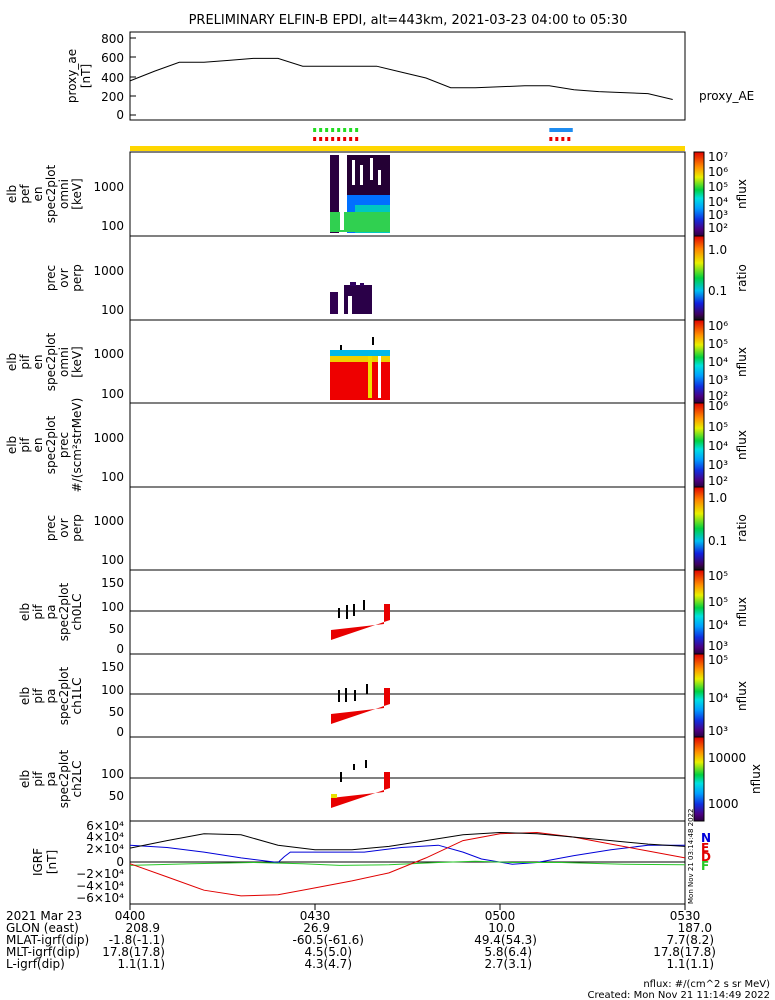 The image size is (775, 1000). Describe the element at coordinates (64, 278) in the screenshot. I see `prec-ovr-perp-1-ylabel: prec ovr perp` at that location.